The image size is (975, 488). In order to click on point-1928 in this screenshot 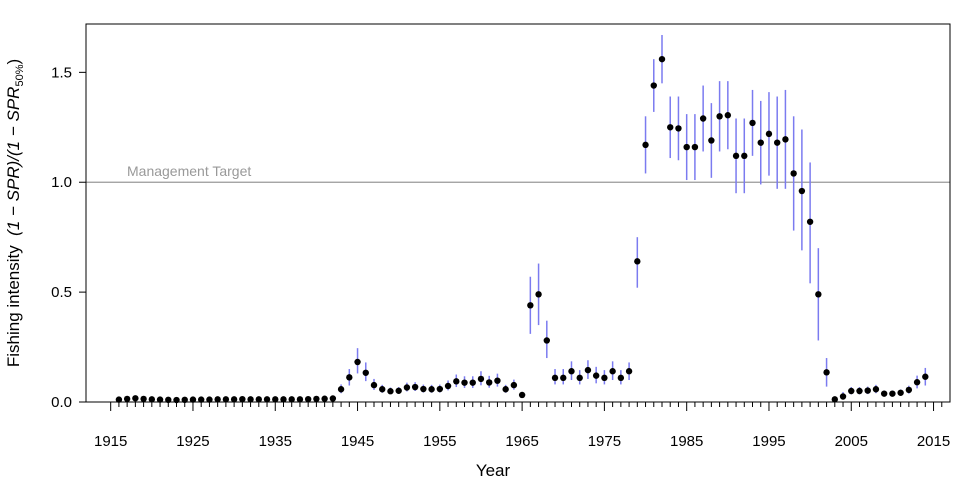, I will do `click(217, 399)`.